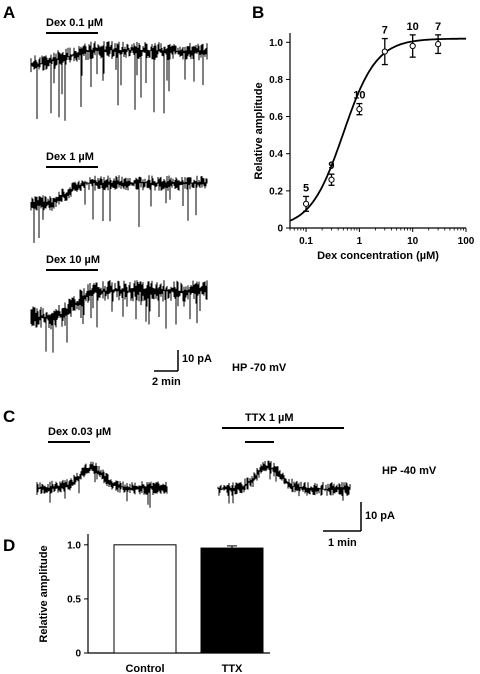 Image resolution: width=480 pixels, height=674 pixels. What do you see at coordinates (279, 136) in the screenshot?
I see `y-ticks: 0 0.2 0.4 0.6 0.8 1.0` at bounding box center [279, 136].